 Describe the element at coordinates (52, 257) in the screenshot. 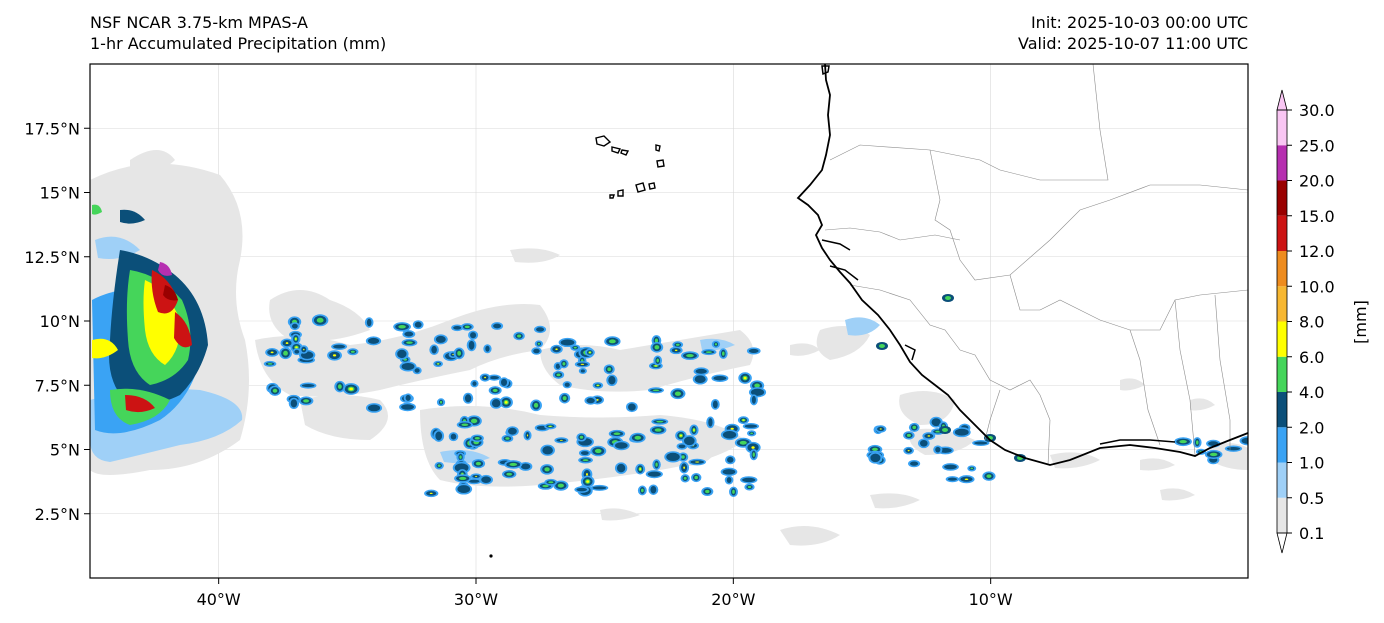

I see `lat-tick-label: 12.5°N` at that location.